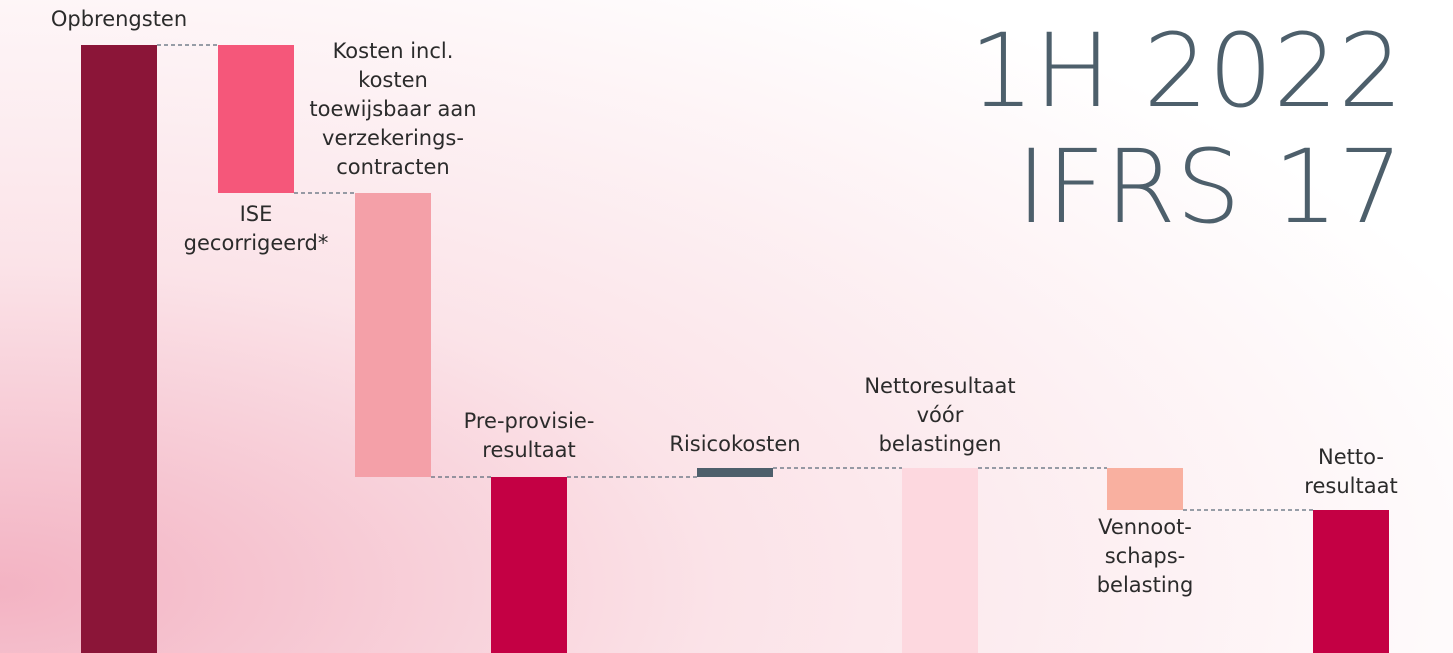 Image resolution: width=1453 pixels, height=653 pixels. What do you see at coordinates (1145, 527) in the screenshot?
I see `category-label: Vennoot-` at bounding box center [1145, 527].